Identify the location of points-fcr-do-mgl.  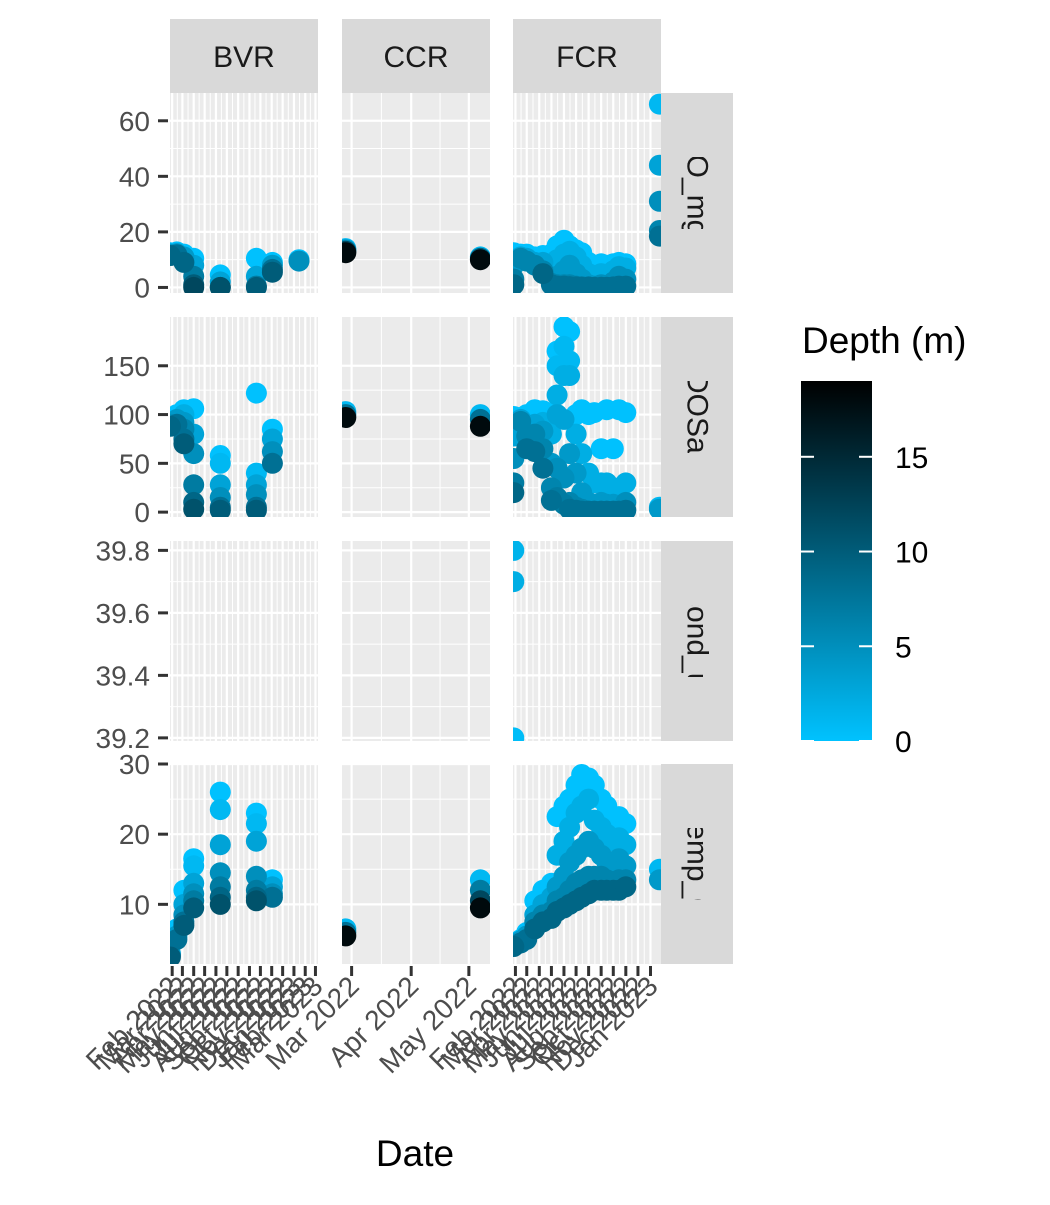
(587, 193).